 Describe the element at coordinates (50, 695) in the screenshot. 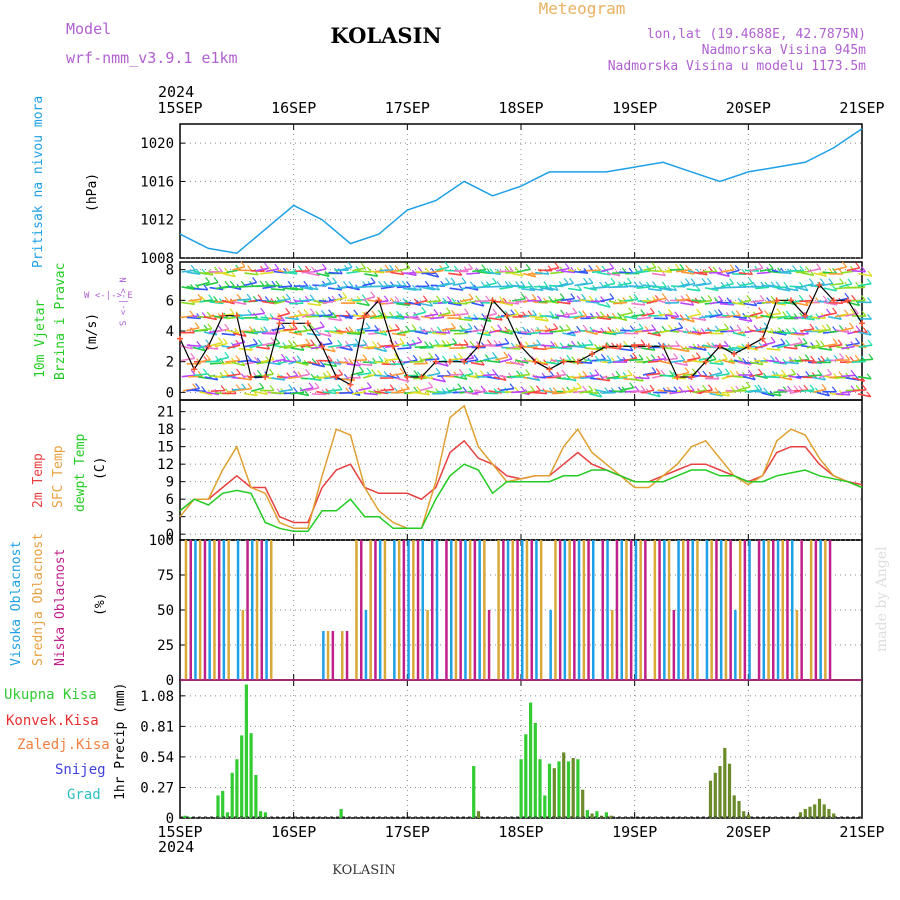

I see `precip-legend-1: Ukupna Kisa` at that location.